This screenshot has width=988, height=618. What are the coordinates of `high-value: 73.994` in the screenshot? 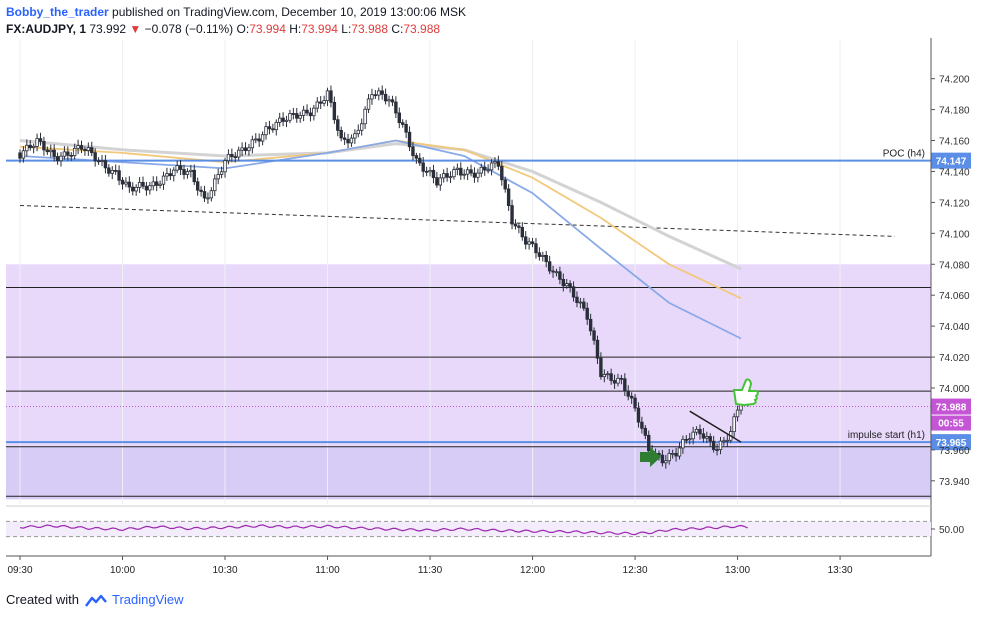 It's located at (319, 29).